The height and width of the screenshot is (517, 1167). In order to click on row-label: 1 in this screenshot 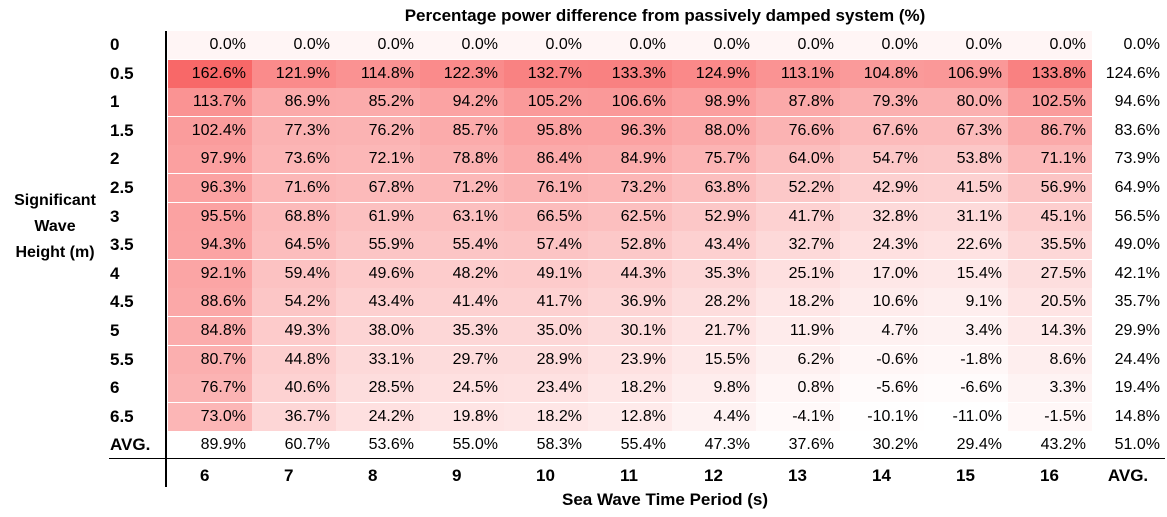, I will do `click(115, 102)`.